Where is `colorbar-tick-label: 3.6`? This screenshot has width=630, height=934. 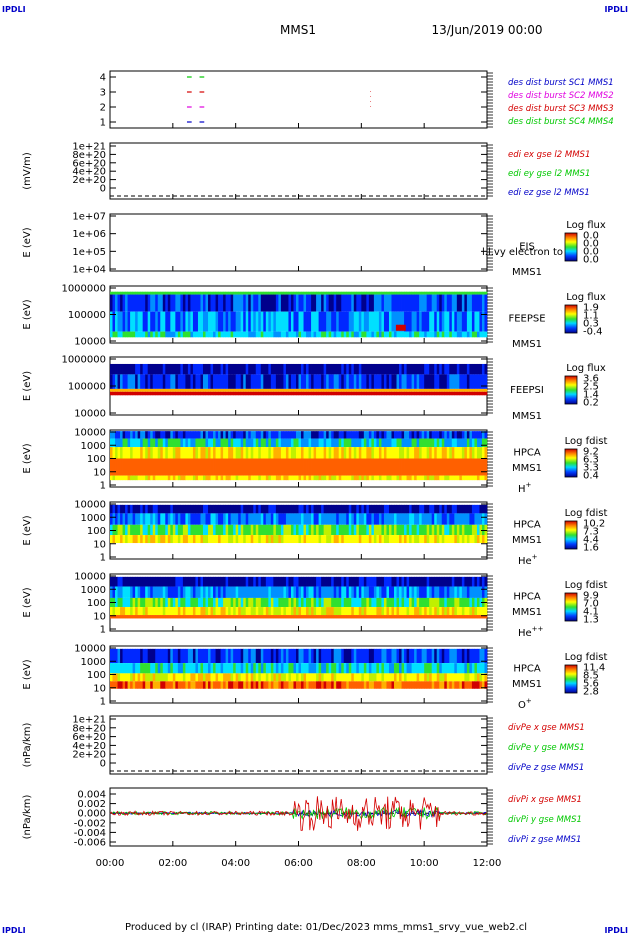 colorbar-tick-label: 3.6 is located at coordinates (591, 379).